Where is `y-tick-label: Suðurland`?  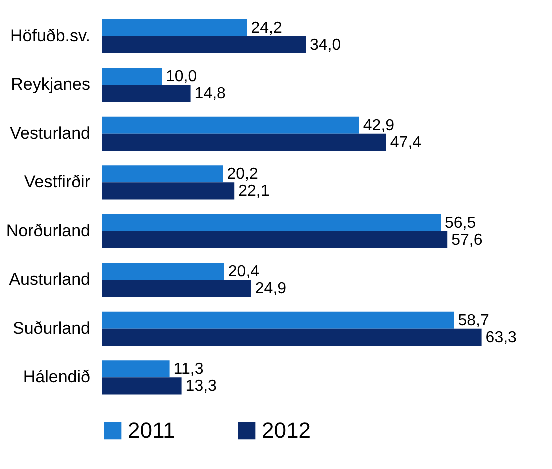
y-tick-label: Suðurland is located at coordinates (51, 328).